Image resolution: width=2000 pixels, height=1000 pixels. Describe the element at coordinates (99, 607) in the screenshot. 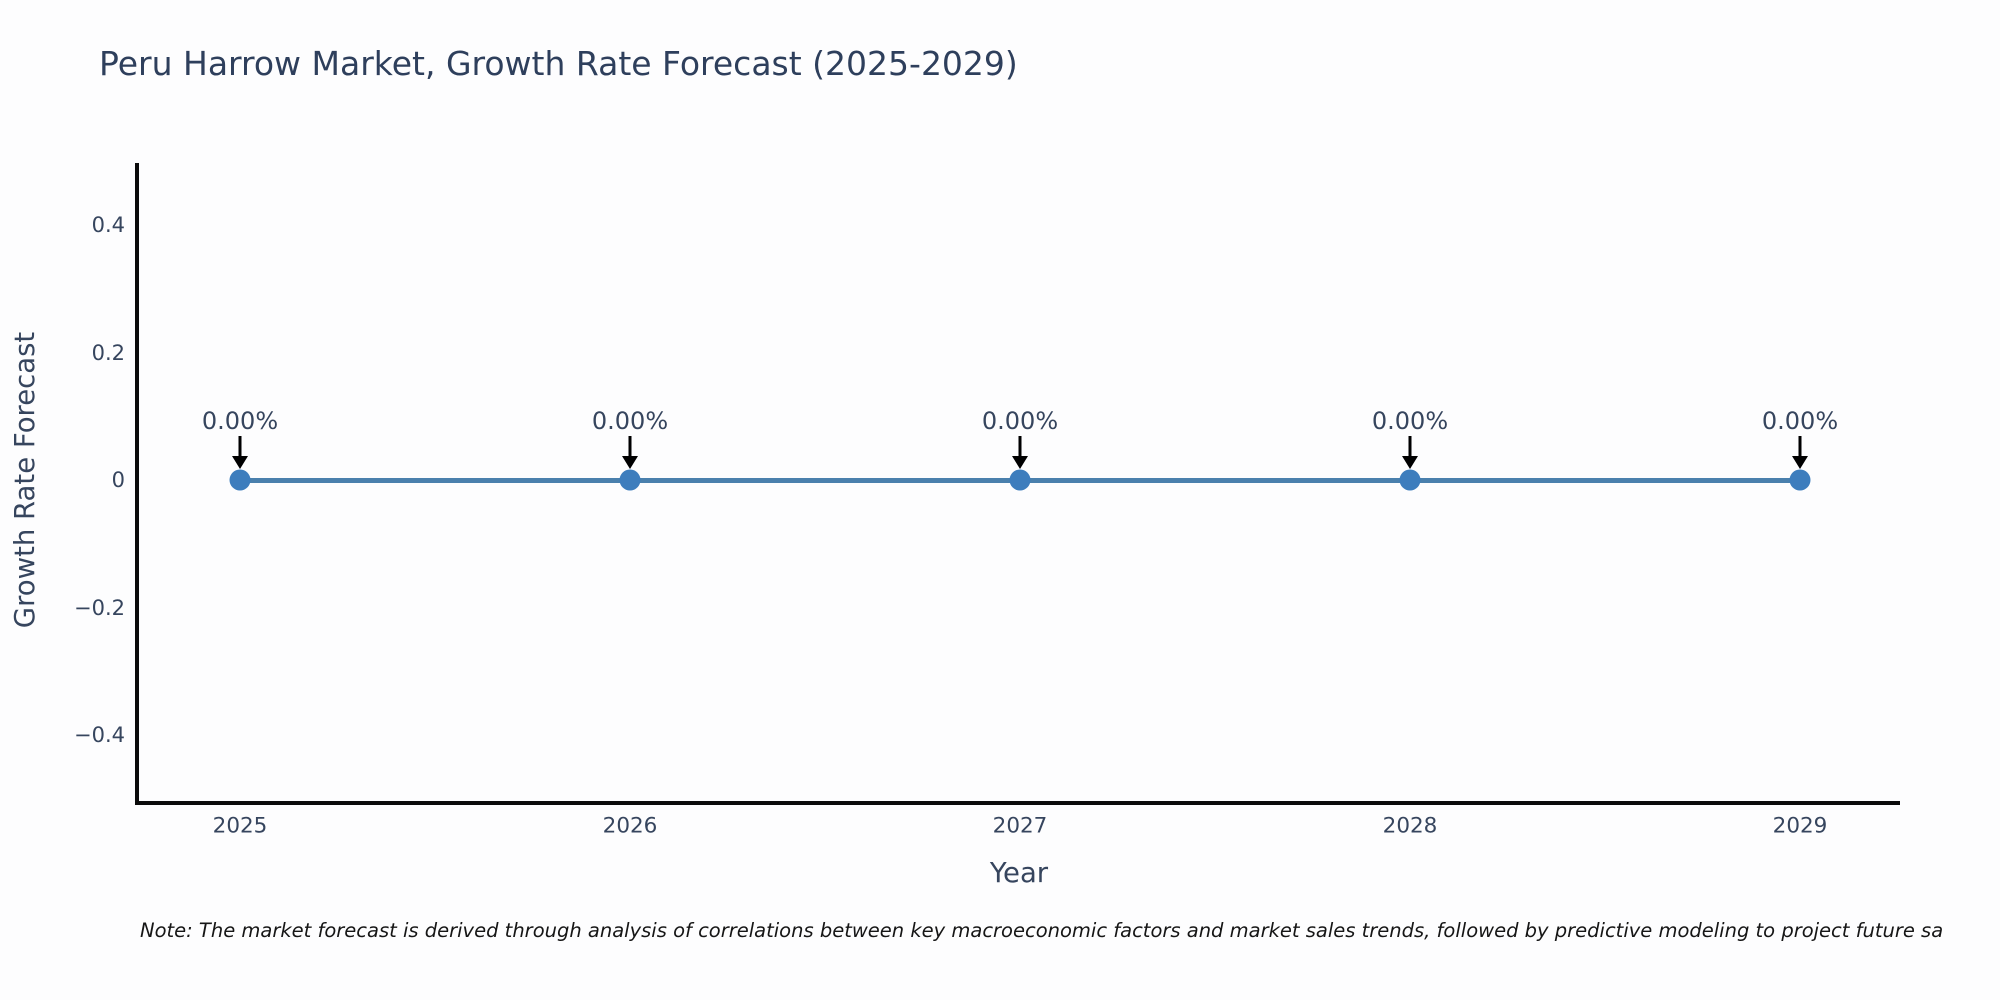

I see `y-tick-label: −0.2` at that location.